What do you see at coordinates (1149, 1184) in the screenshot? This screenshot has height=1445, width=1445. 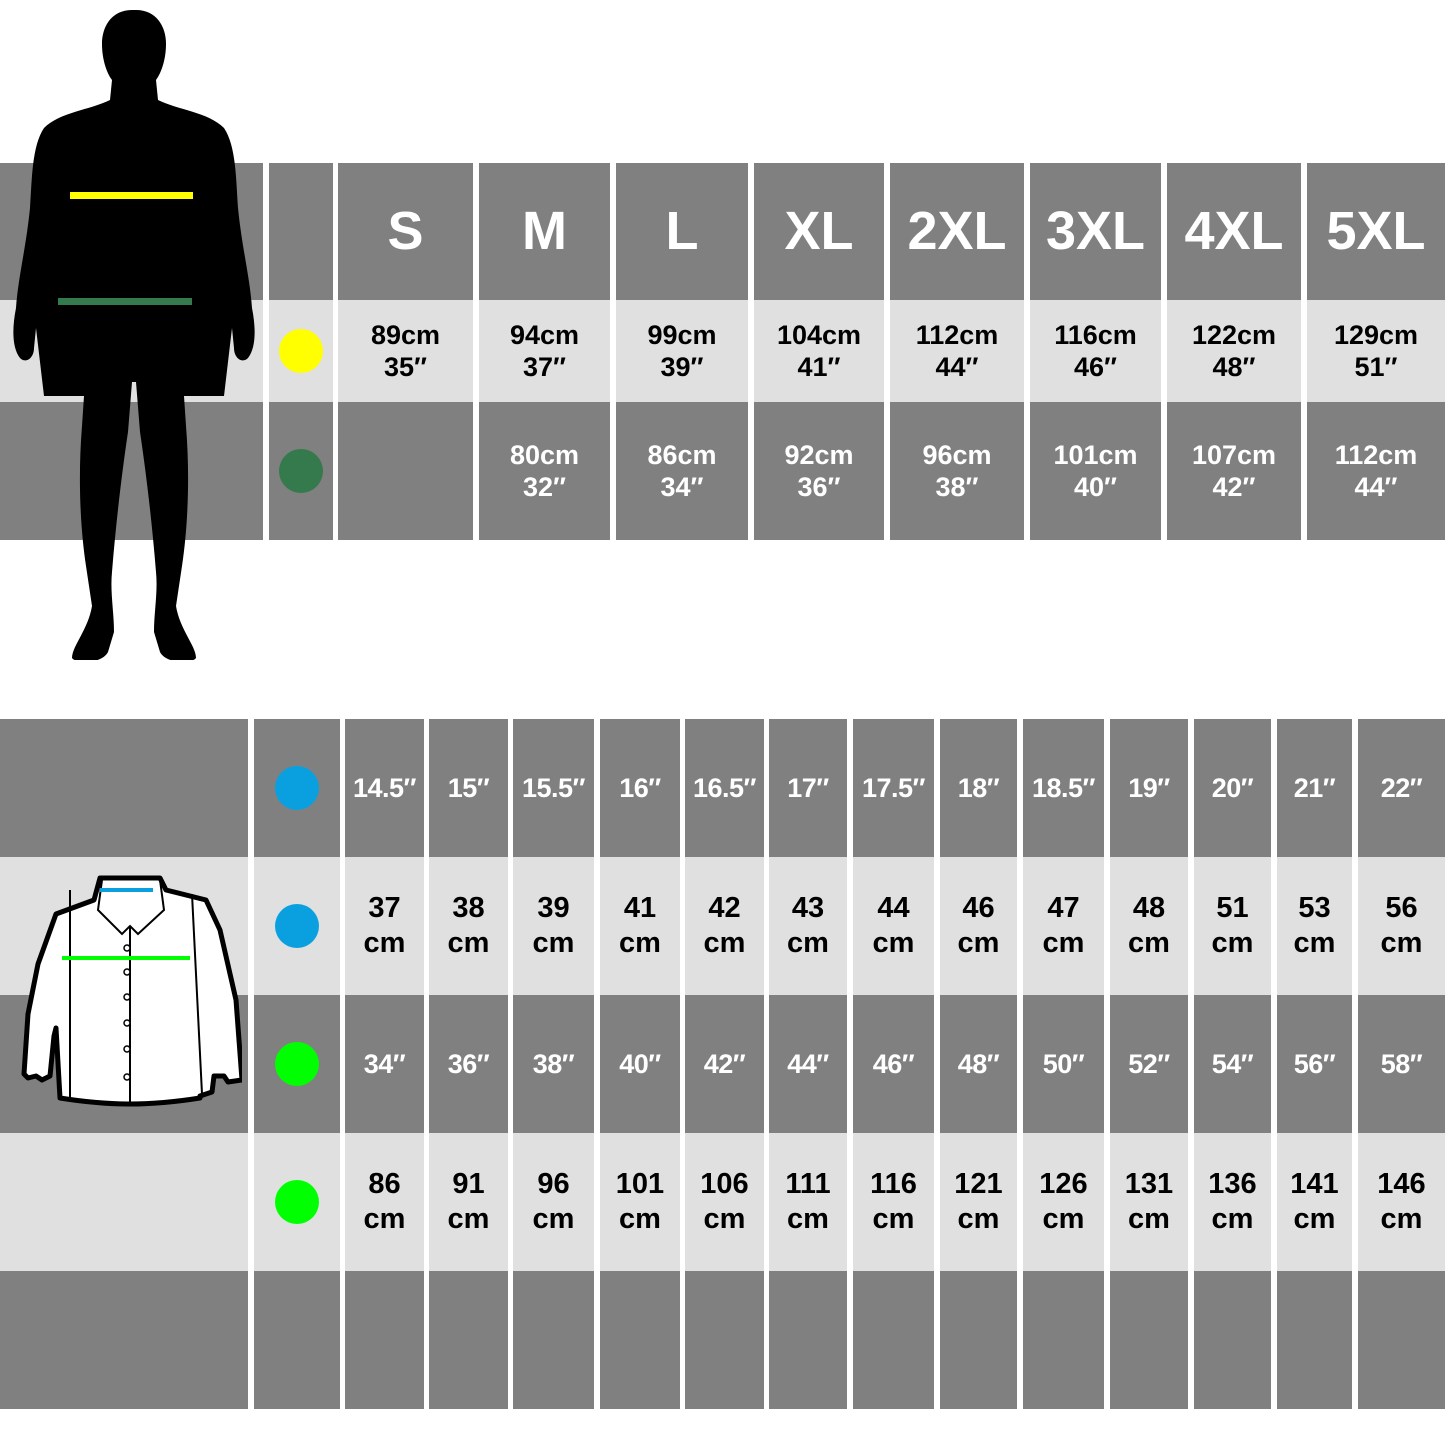 I see `value: 131` at bounding box center [1149, 1184].